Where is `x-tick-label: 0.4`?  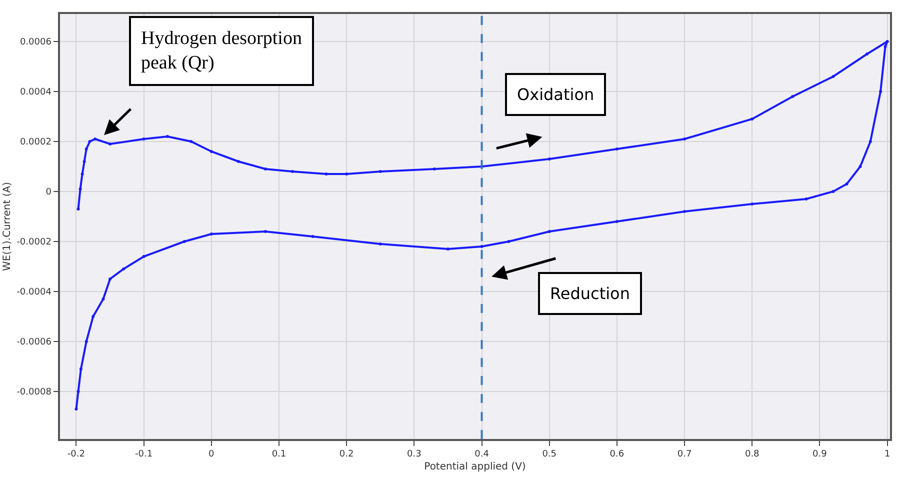 x-tick-label: 0.4 is located at coordinates (482, 455).